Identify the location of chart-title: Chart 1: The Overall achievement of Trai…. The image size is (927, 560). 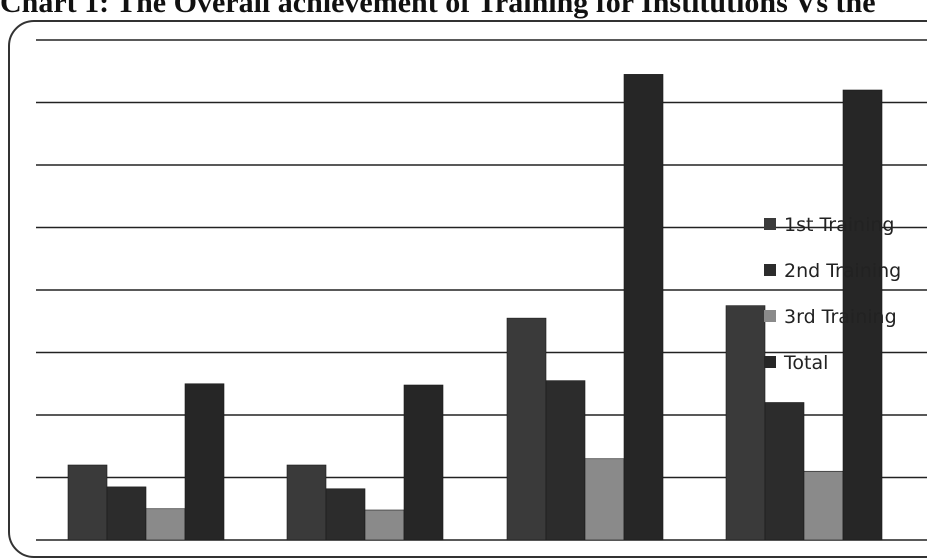
(438, 9).